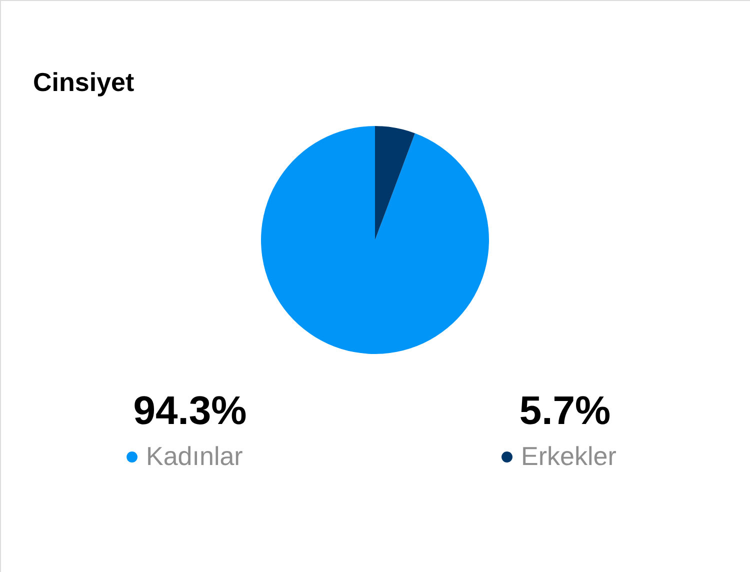  I want to click on data-label: 94.3%, so click(190, 411).